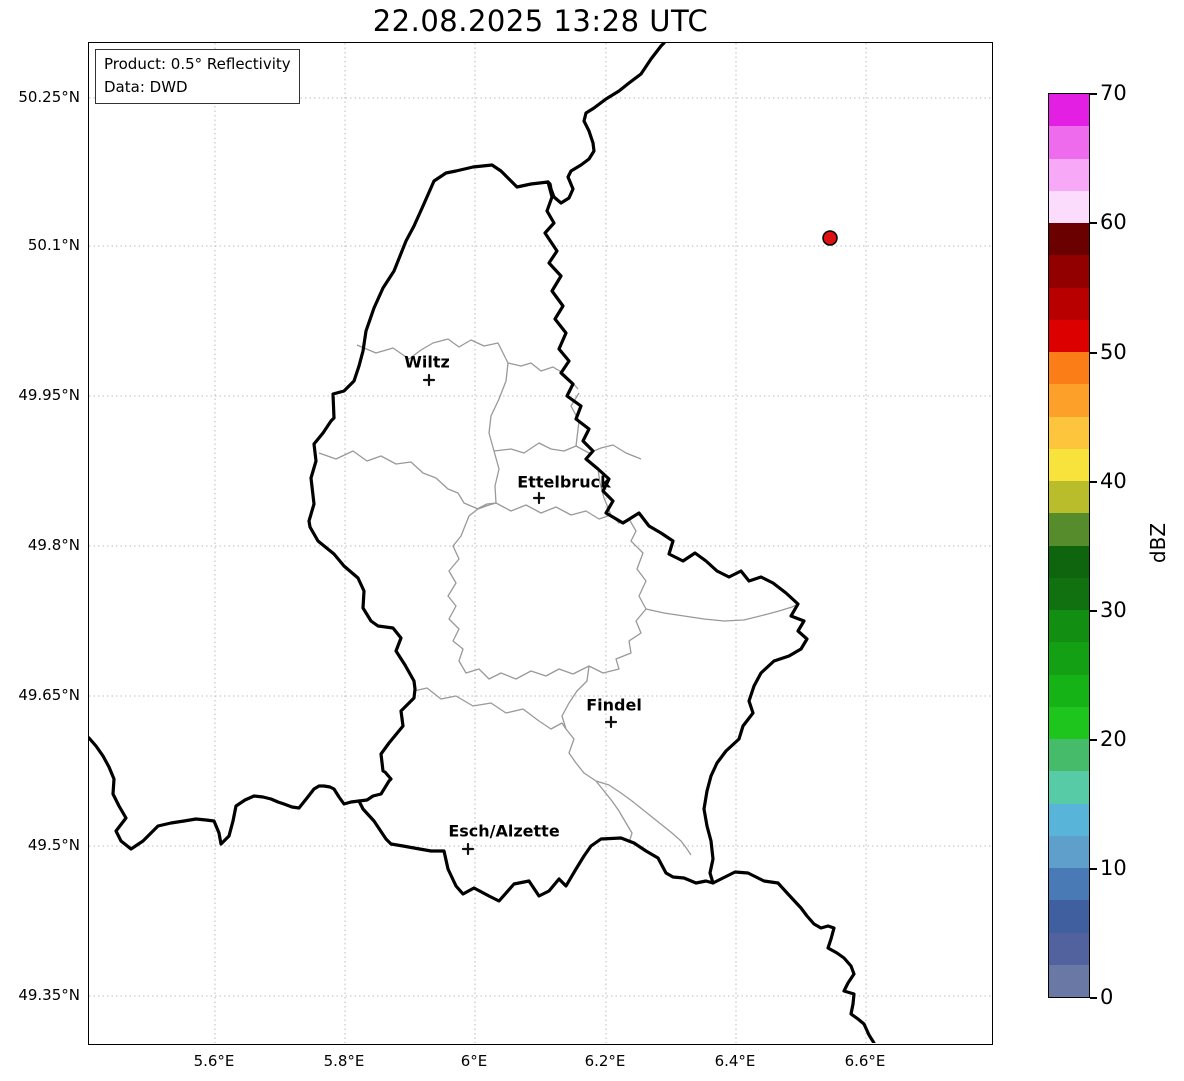 This screenshot has width=1184, height=1081. Describe the element at coordinates (611, 722) in the screenshot. I see `city-marker-findel` at that location.